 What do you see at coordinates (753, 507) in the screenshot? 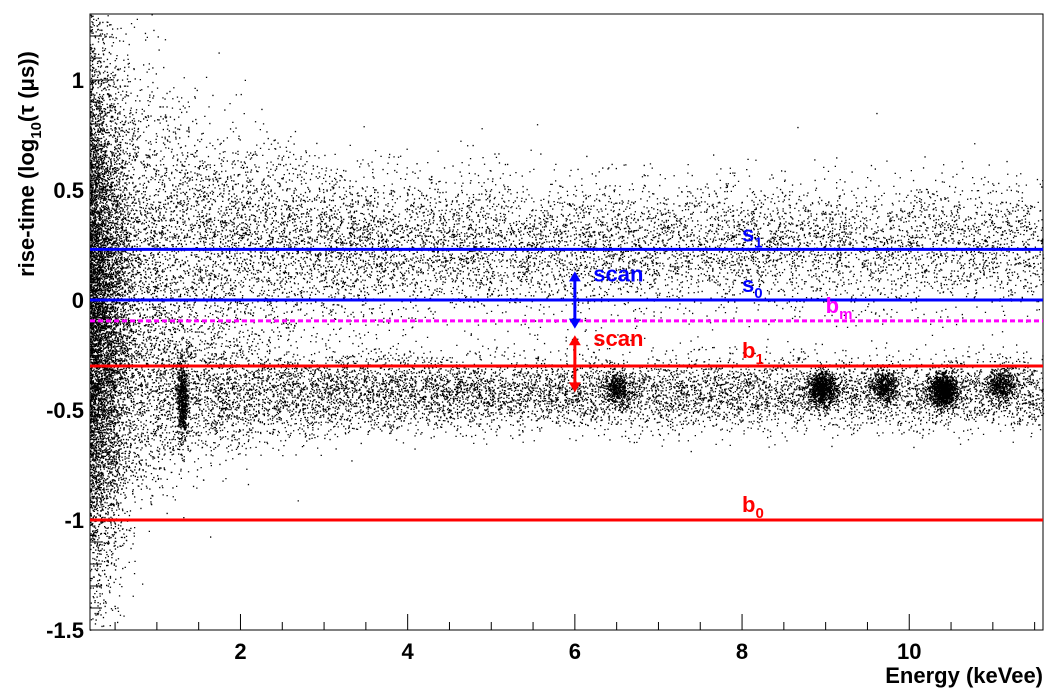
I see `reference-line-label-b0: b0` at bounding box center [753, 507].